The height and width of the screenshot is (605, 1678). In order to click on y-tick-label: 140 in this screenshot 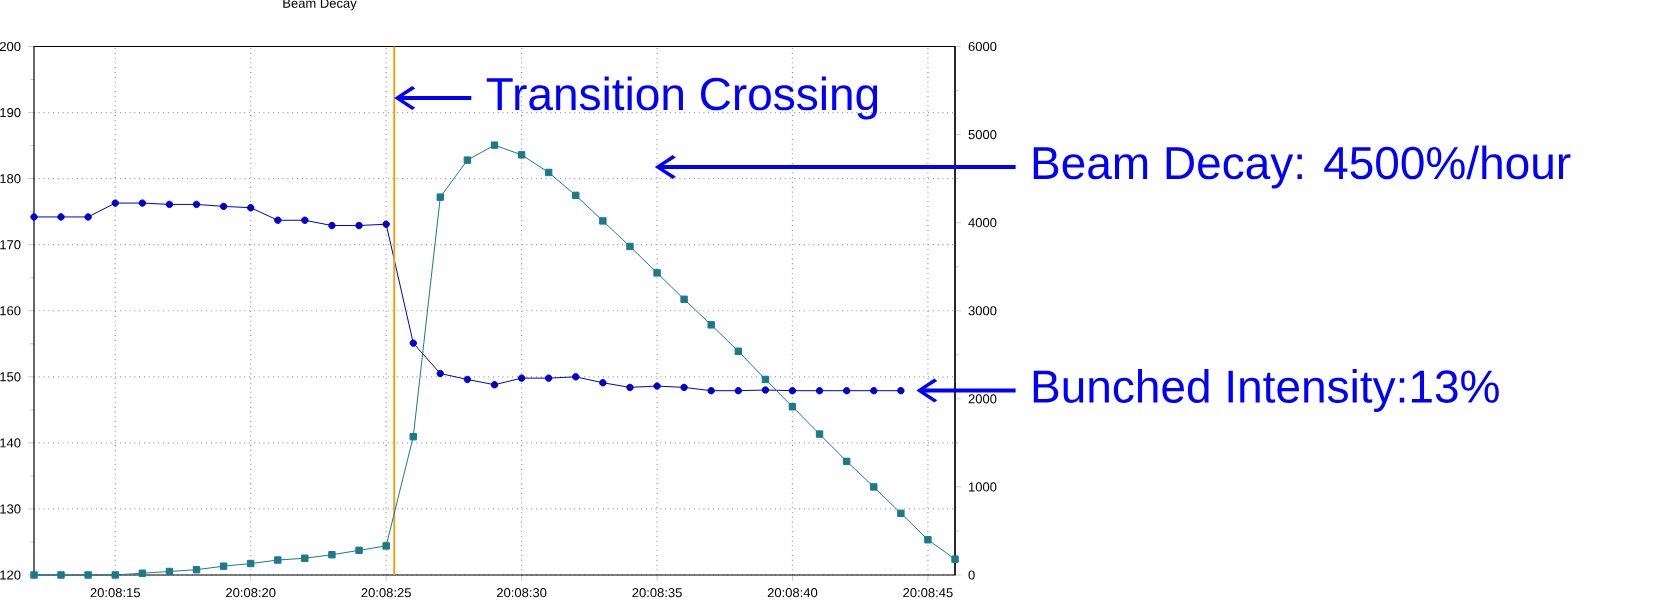, I will do `click(10, 443)`.